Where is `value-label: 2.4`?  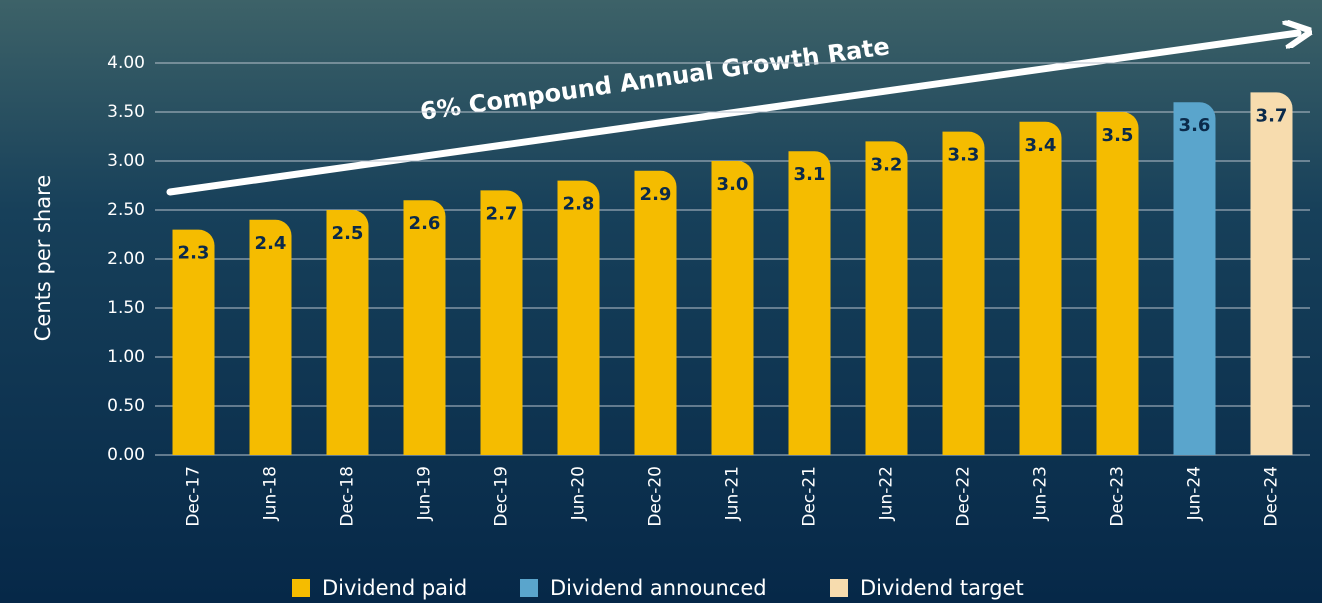 value-label: 2.4 is located at coordinates (271, 243).